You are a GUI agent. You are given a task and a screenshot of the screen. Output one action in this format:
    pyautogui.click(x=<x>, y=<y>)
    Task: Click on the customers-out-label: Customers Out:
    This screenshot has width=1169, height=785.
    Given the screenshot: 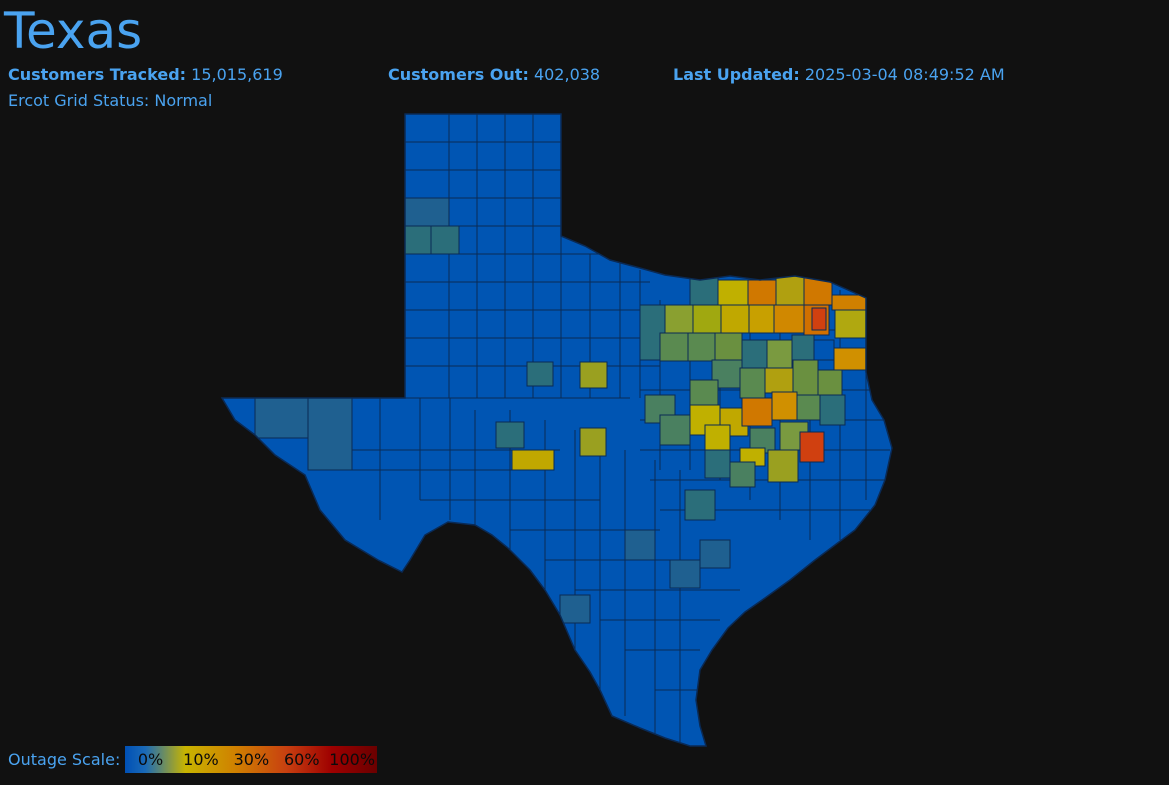 What is the action you would take?
    pyautogui.click(x=458, y=74)
    